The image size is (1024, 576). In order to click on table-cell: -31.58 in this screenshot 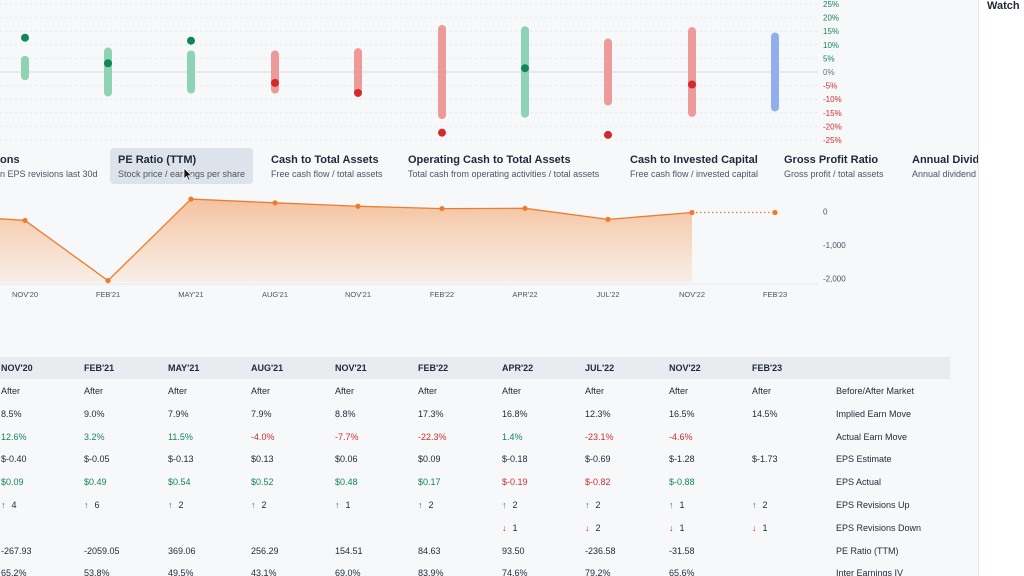, I will do `click(682, 550)`.